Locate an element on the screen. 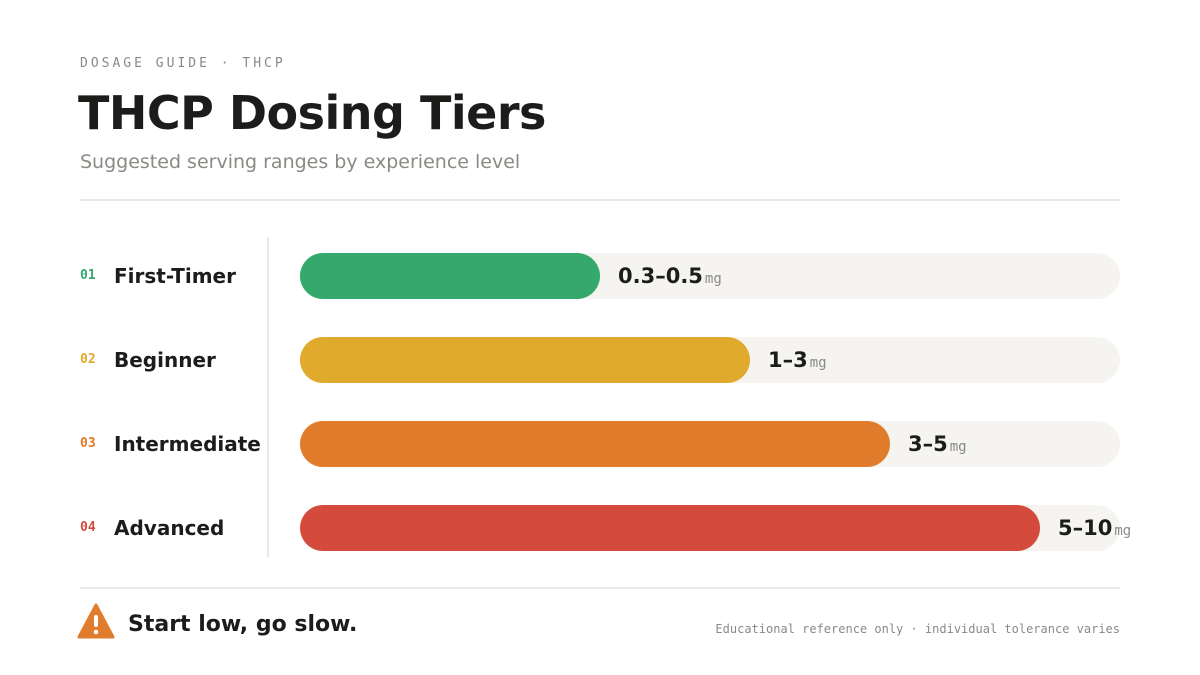  dose-label: 1–3 mg is located at coordinates (797, 361).